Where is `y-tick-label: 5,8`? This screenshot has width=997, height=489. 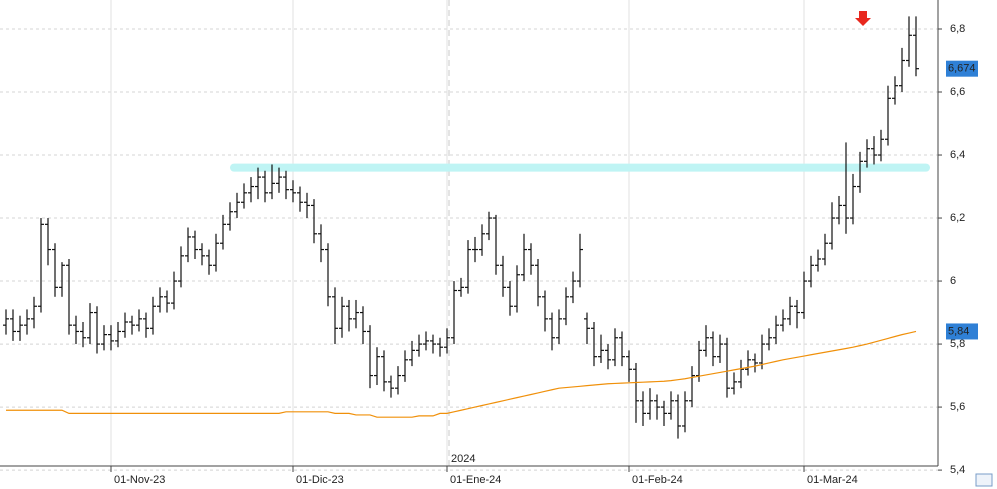 y-tick-label: 5,8 is located at coordinates (957, 344).